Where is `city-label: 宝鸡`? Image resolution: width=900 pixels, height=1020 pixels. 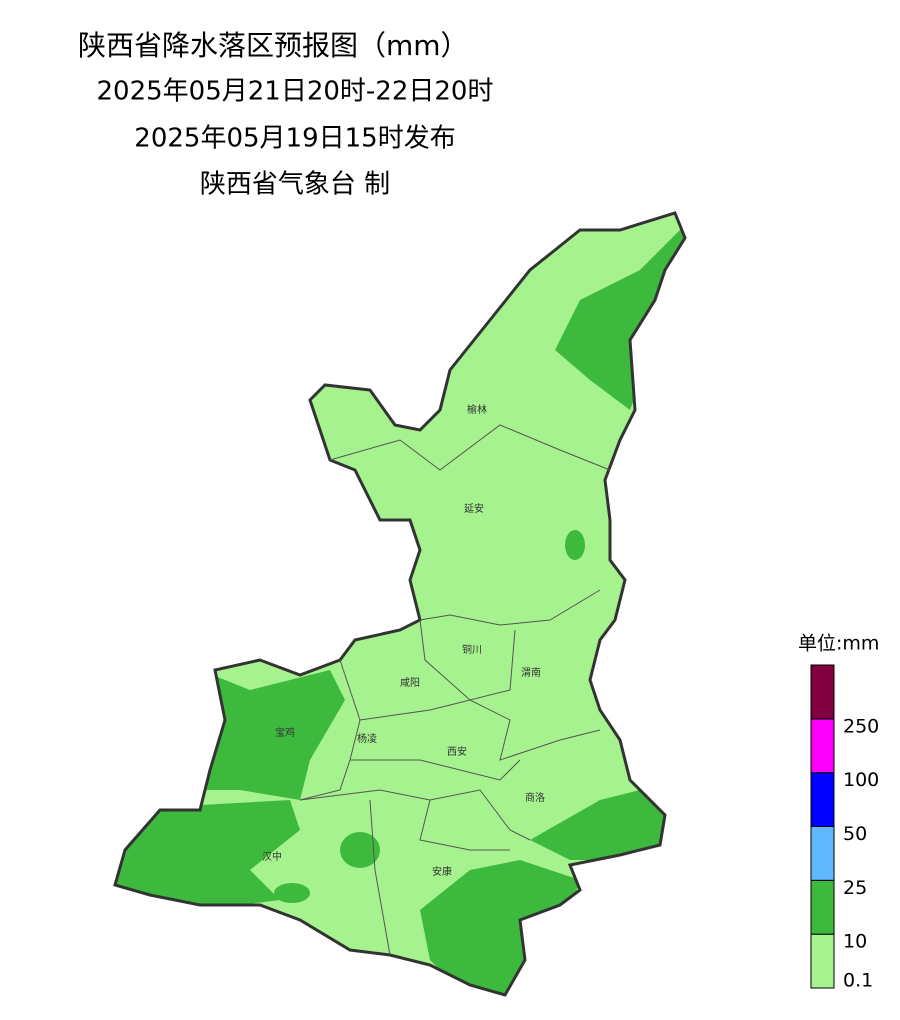
city-label: 宝鸡 is located at coordinates (285, 732).